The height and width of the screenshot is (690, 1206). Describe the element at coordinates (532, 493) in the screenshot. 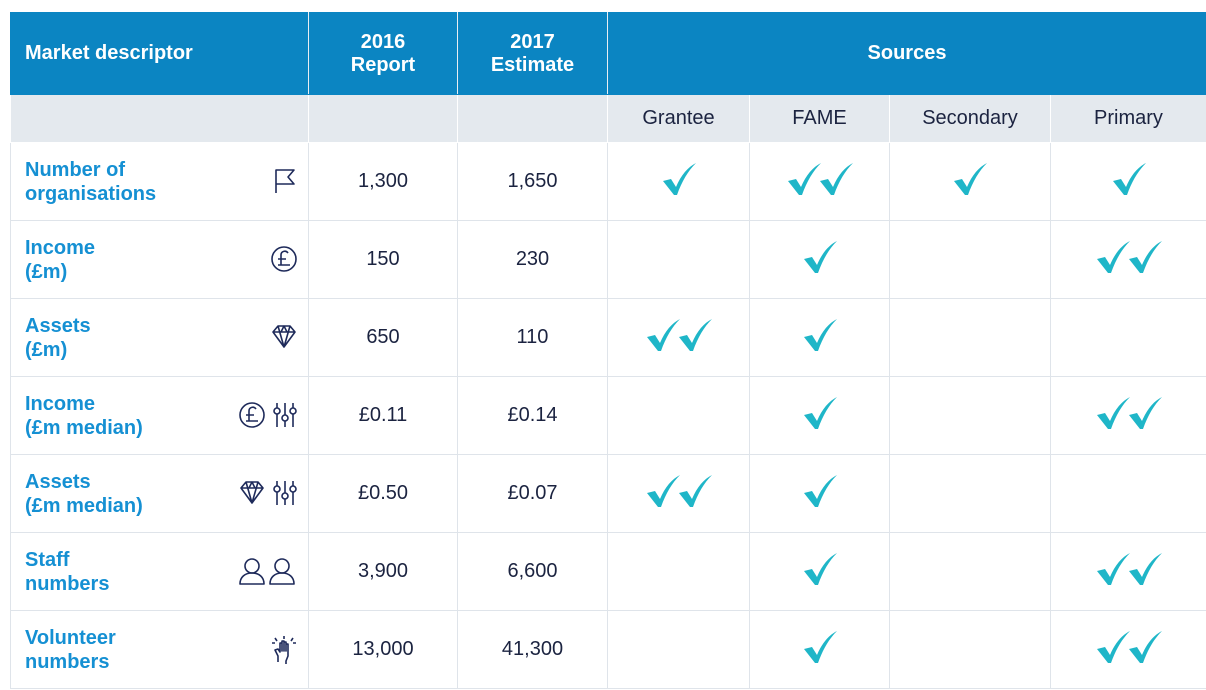

I see `estimate-value: £0.07` at that location.